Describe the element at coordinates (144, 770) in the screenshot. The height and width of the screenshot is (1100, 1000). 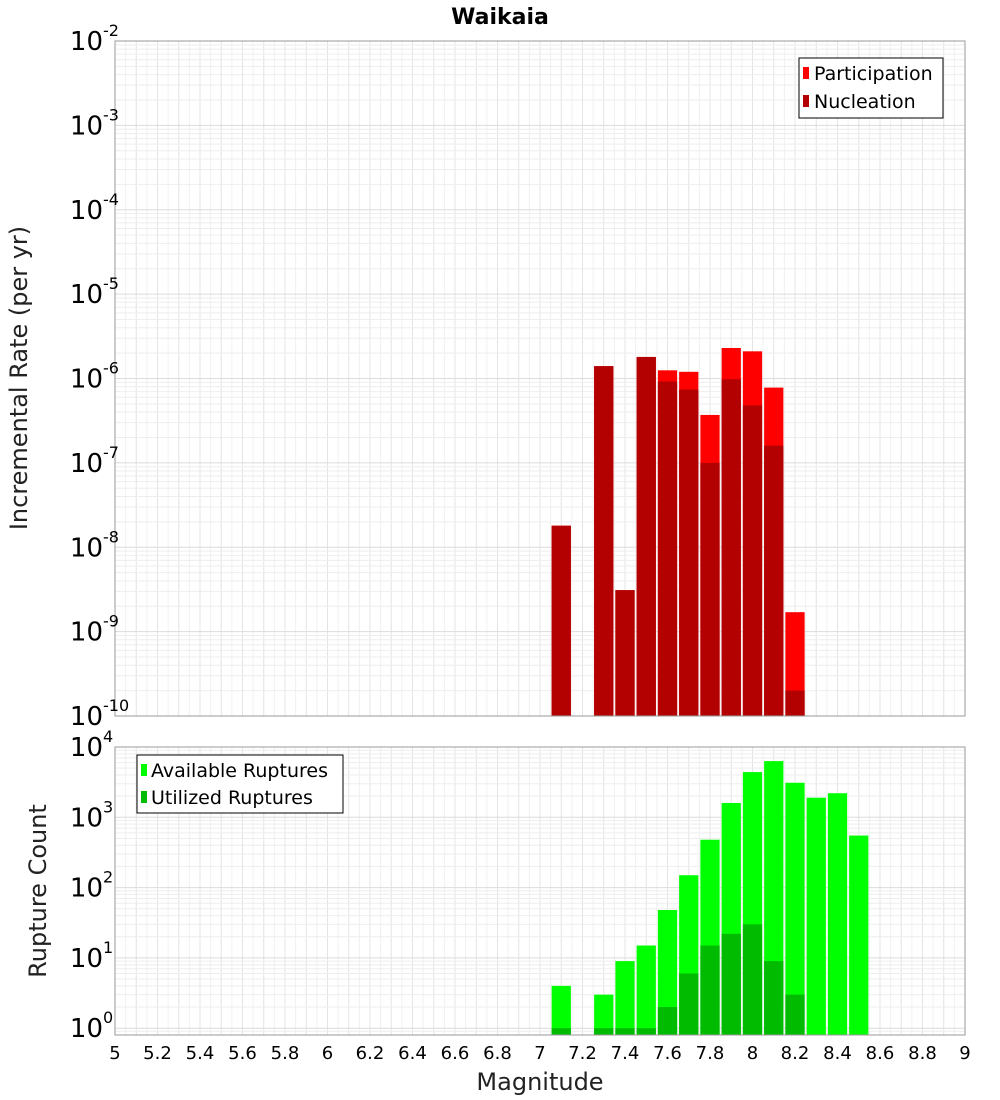
I see `legend-swatch-available-ruptures` at that location.